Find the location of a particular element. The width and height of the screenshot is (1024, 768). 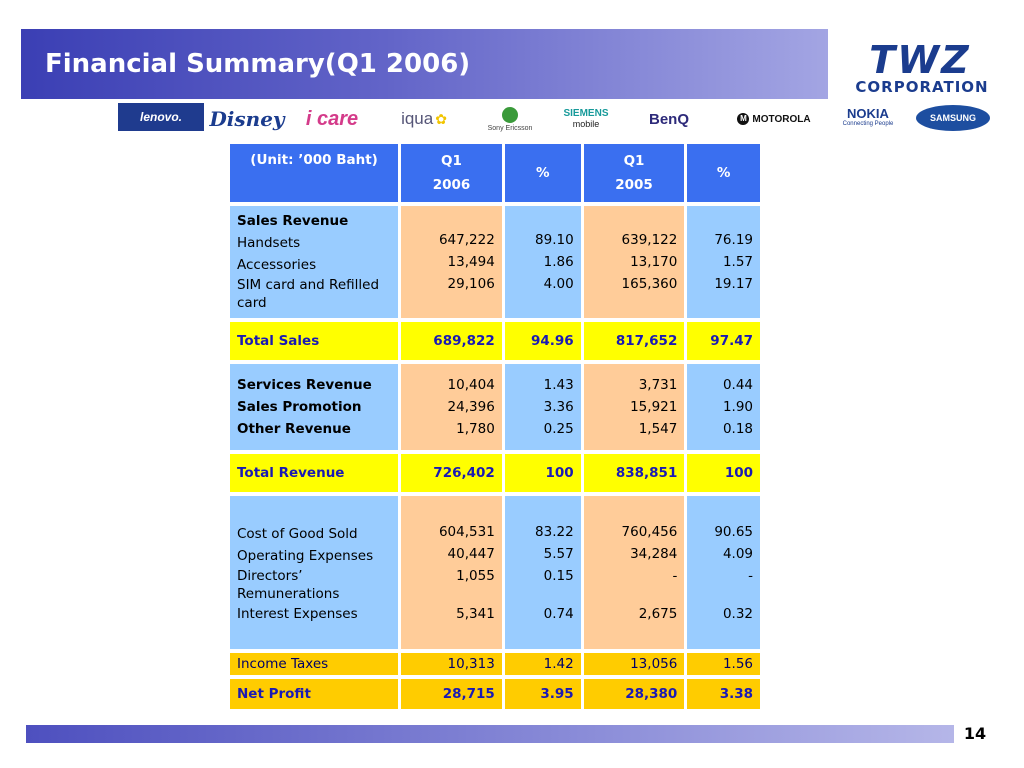

accessories-q1-2005: 13,170 is located at coordinates (654, 262).